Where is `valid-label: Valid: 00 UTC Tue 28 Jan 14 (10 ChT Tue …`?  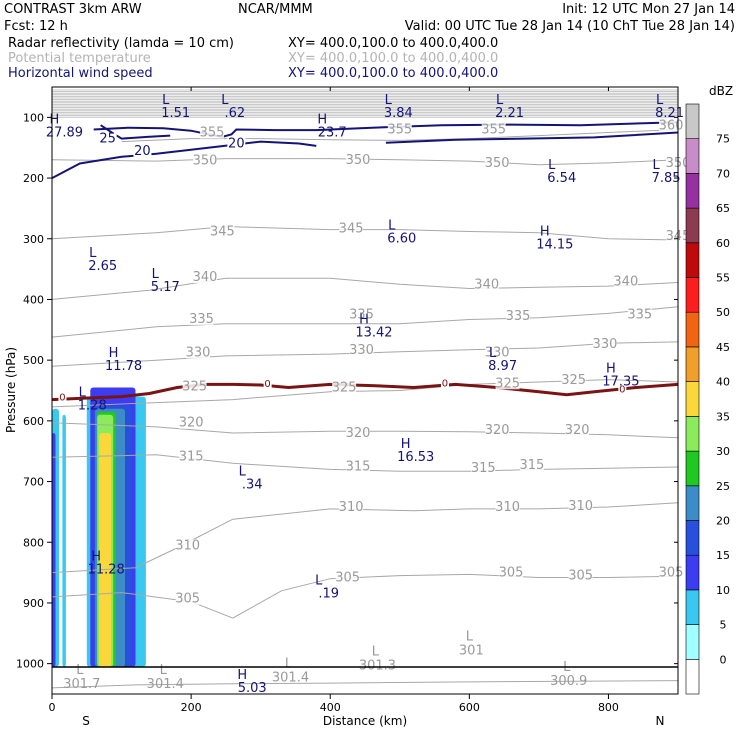
valid-label: Valid: 00 UTC Tue 28 Jan 14 (10 ChT Tue … is located at coordinates (570, 26).